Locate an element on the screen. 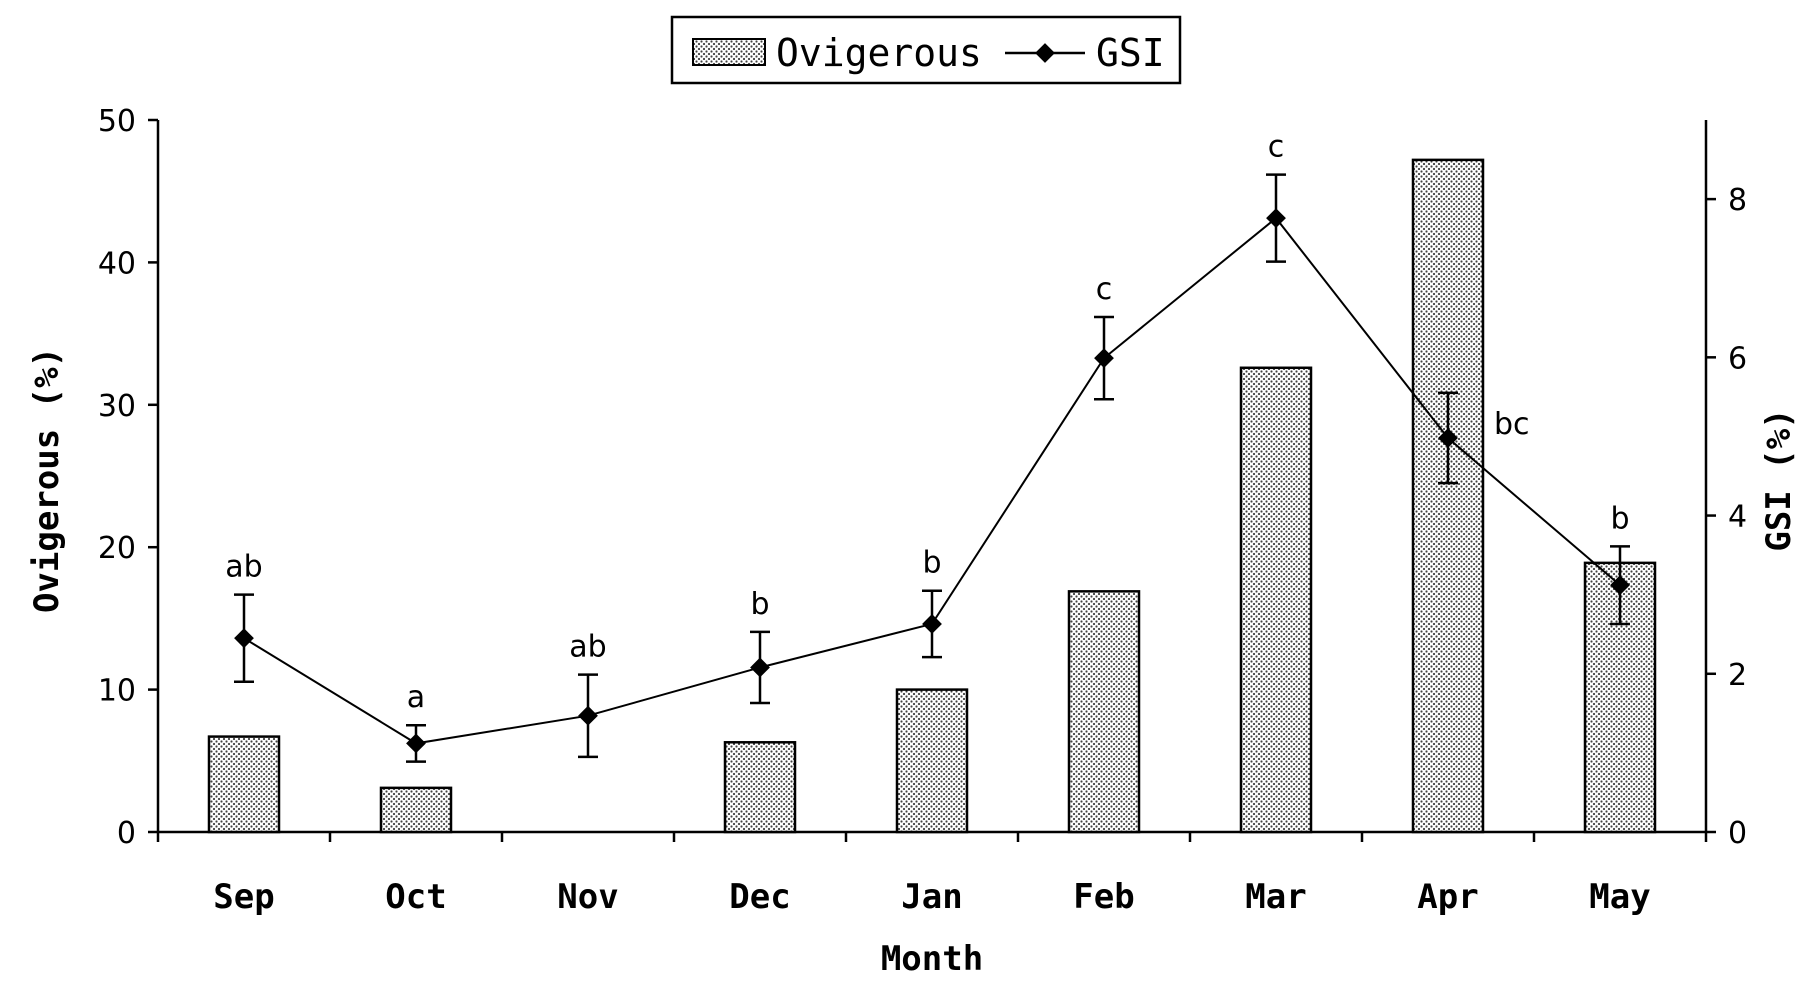 This screenshot has height=988, width=1813. category-label: Jan is located at coordinates (931, 897).